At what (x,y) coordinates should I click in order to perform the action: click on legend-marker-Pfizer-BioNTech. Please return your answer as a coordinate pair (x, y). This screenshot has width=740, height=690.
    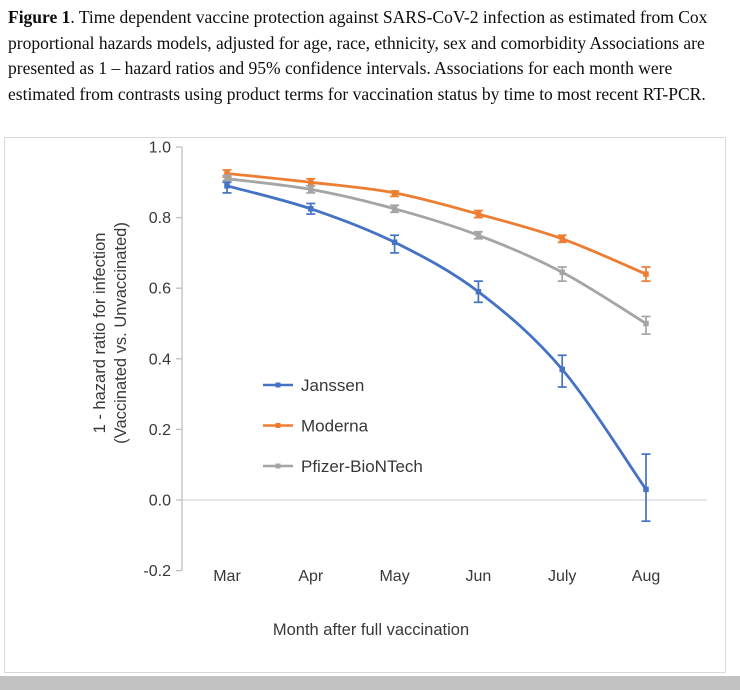
    Looking at the image, I should click on (278, 466).